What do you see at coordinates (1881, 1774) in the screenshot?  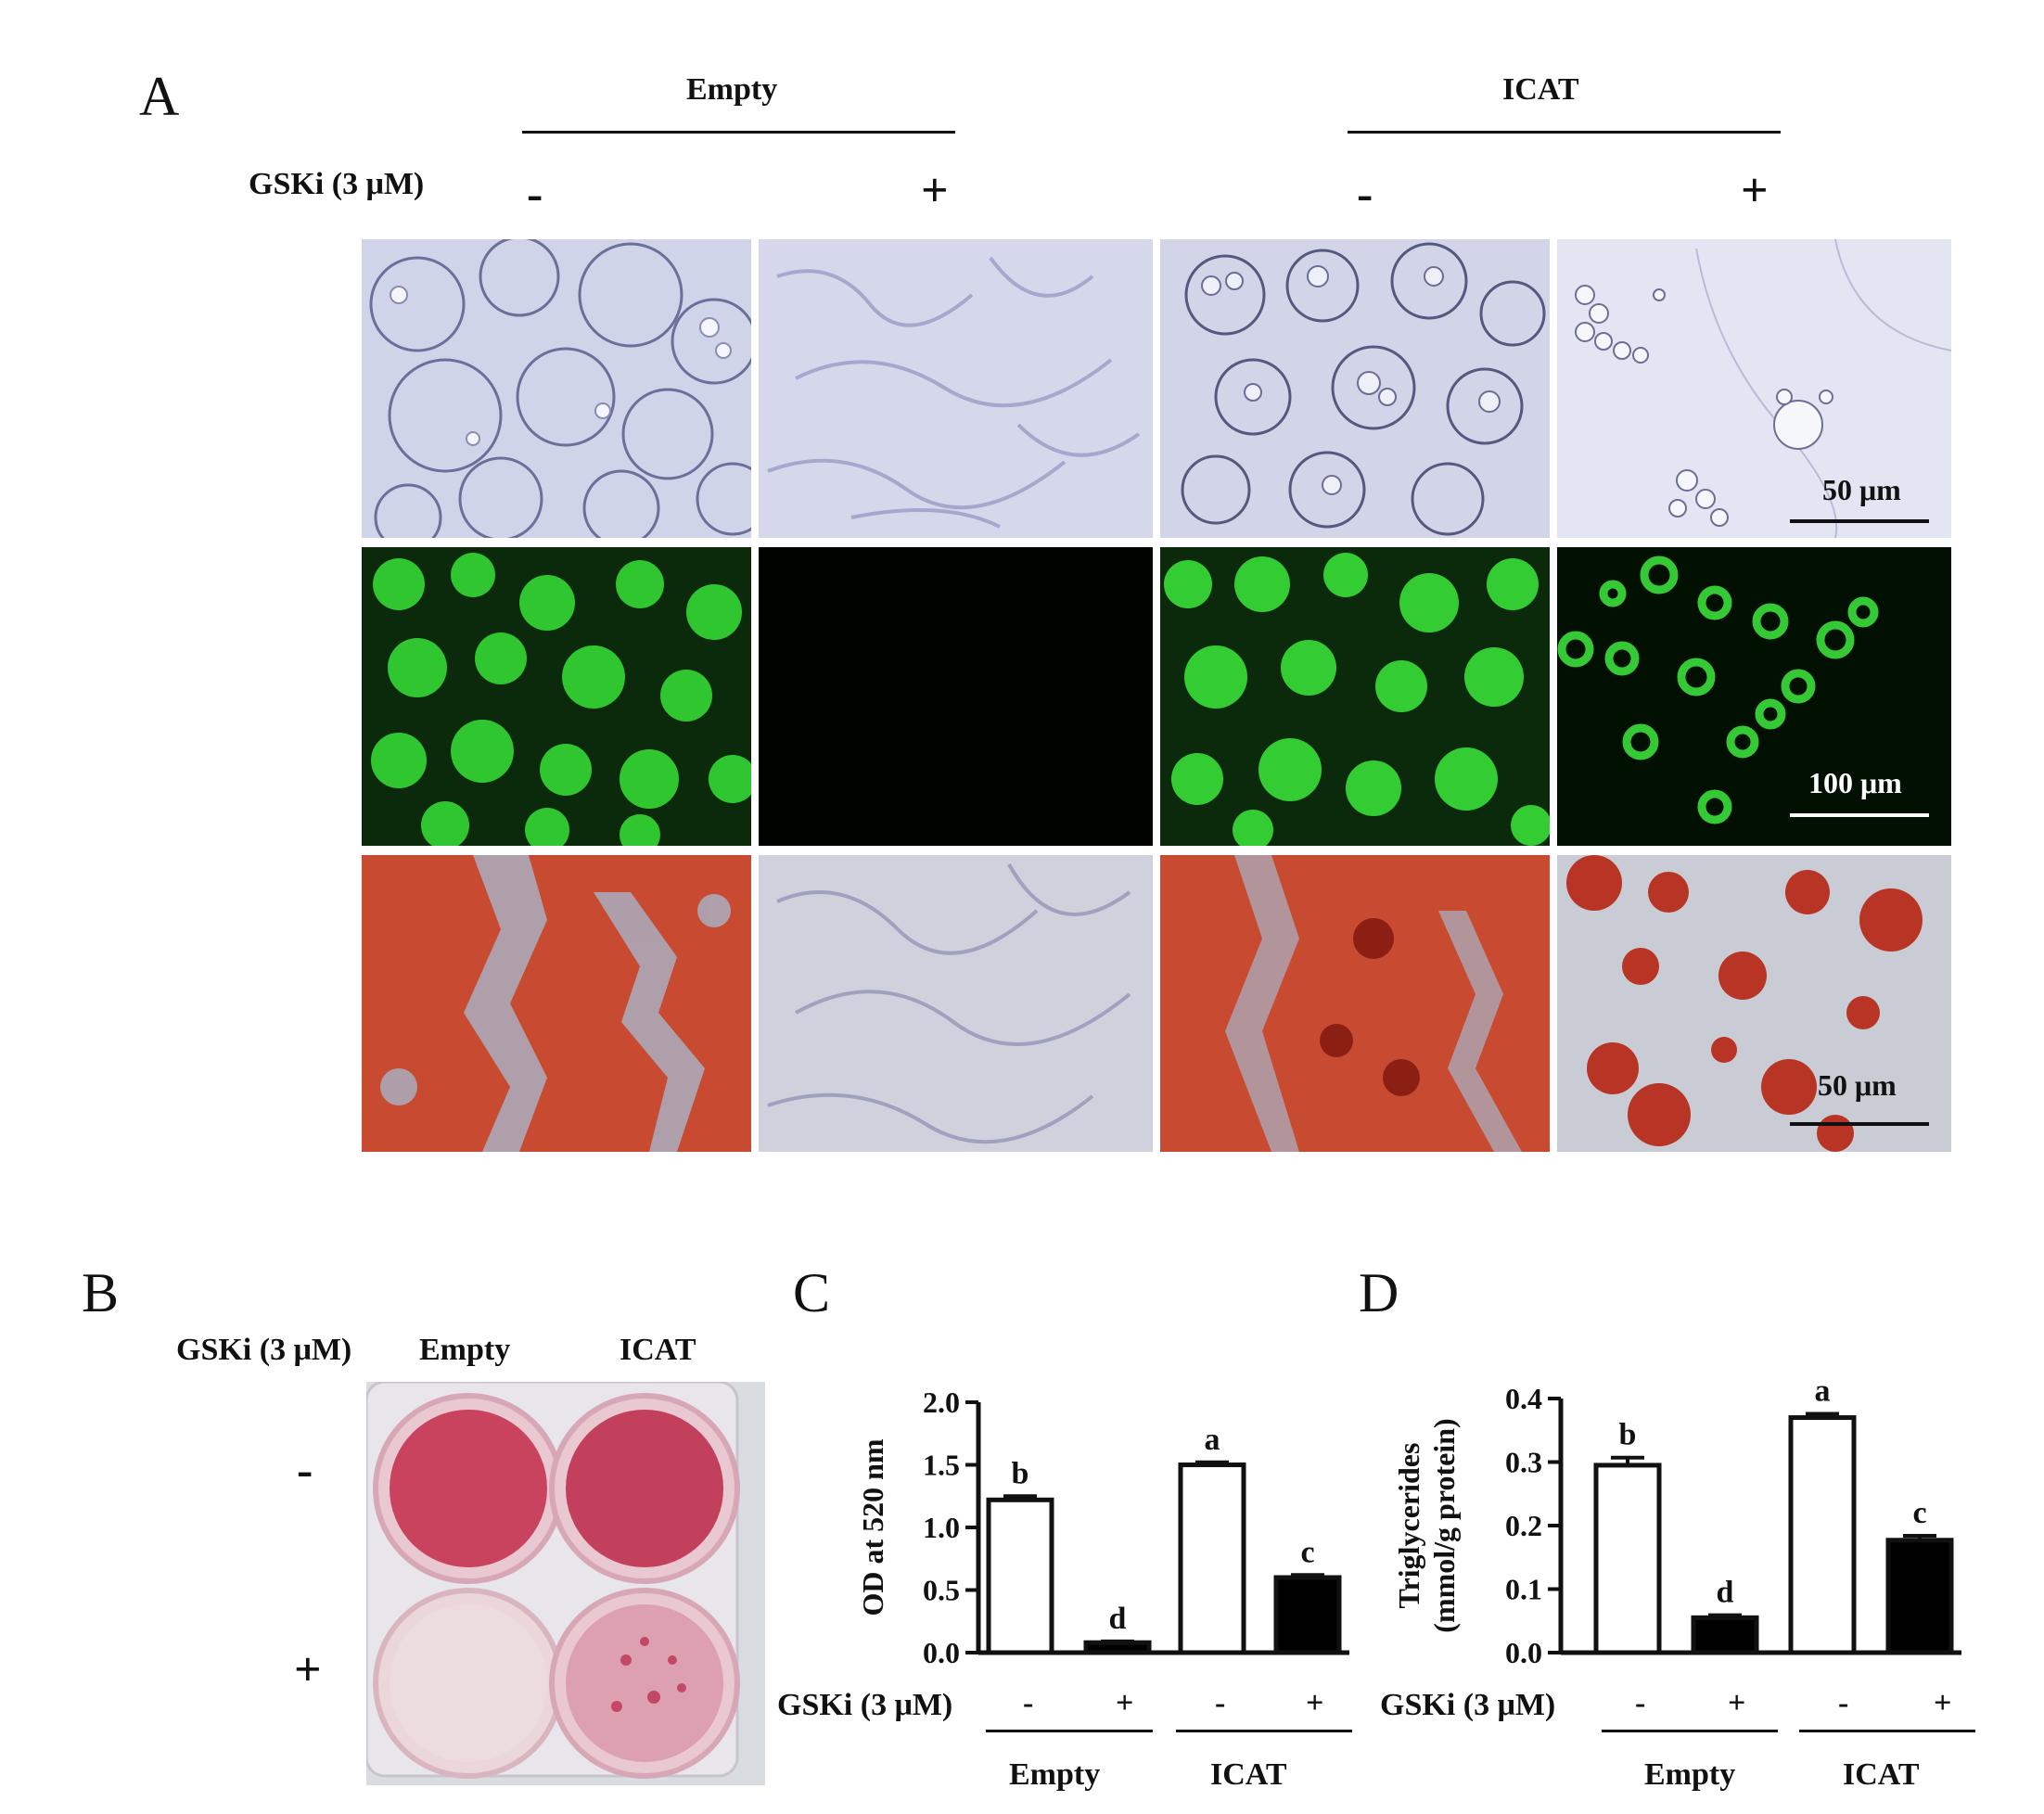 I see `group-label-d-icat: ICAT` at bounding box center [1881, 1774].